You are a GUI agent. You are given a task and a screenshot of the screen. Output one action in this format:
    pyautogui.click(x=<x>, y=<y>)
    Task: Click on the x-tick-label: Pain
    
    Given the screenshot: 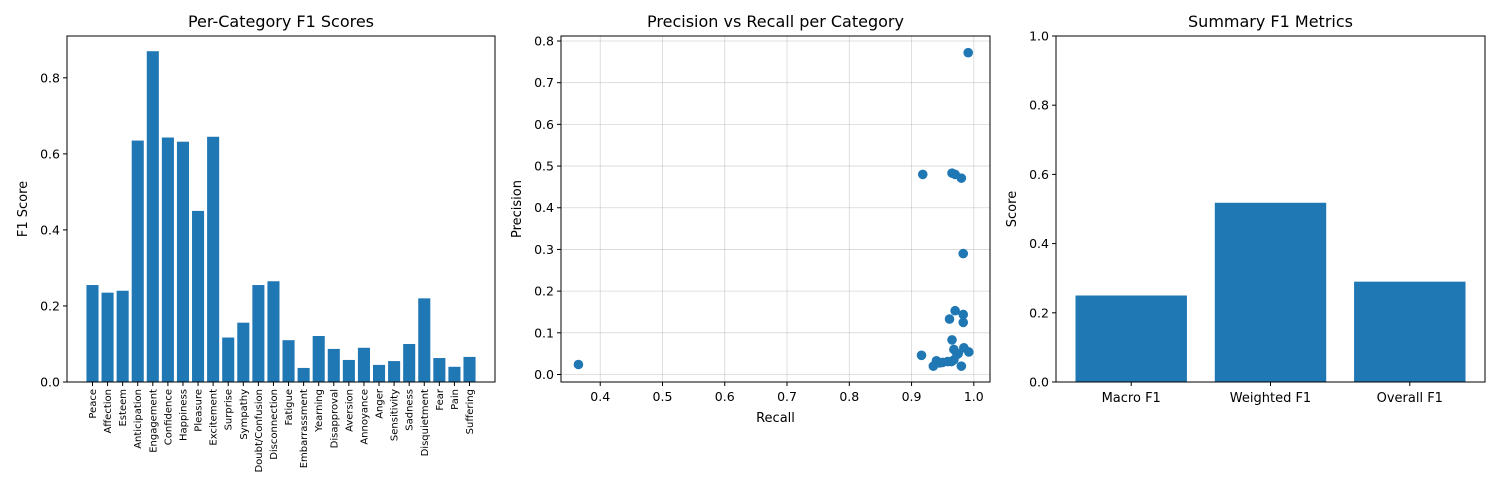 What is the action you would take?
    pyautogui.click(x=455, y=399)
    